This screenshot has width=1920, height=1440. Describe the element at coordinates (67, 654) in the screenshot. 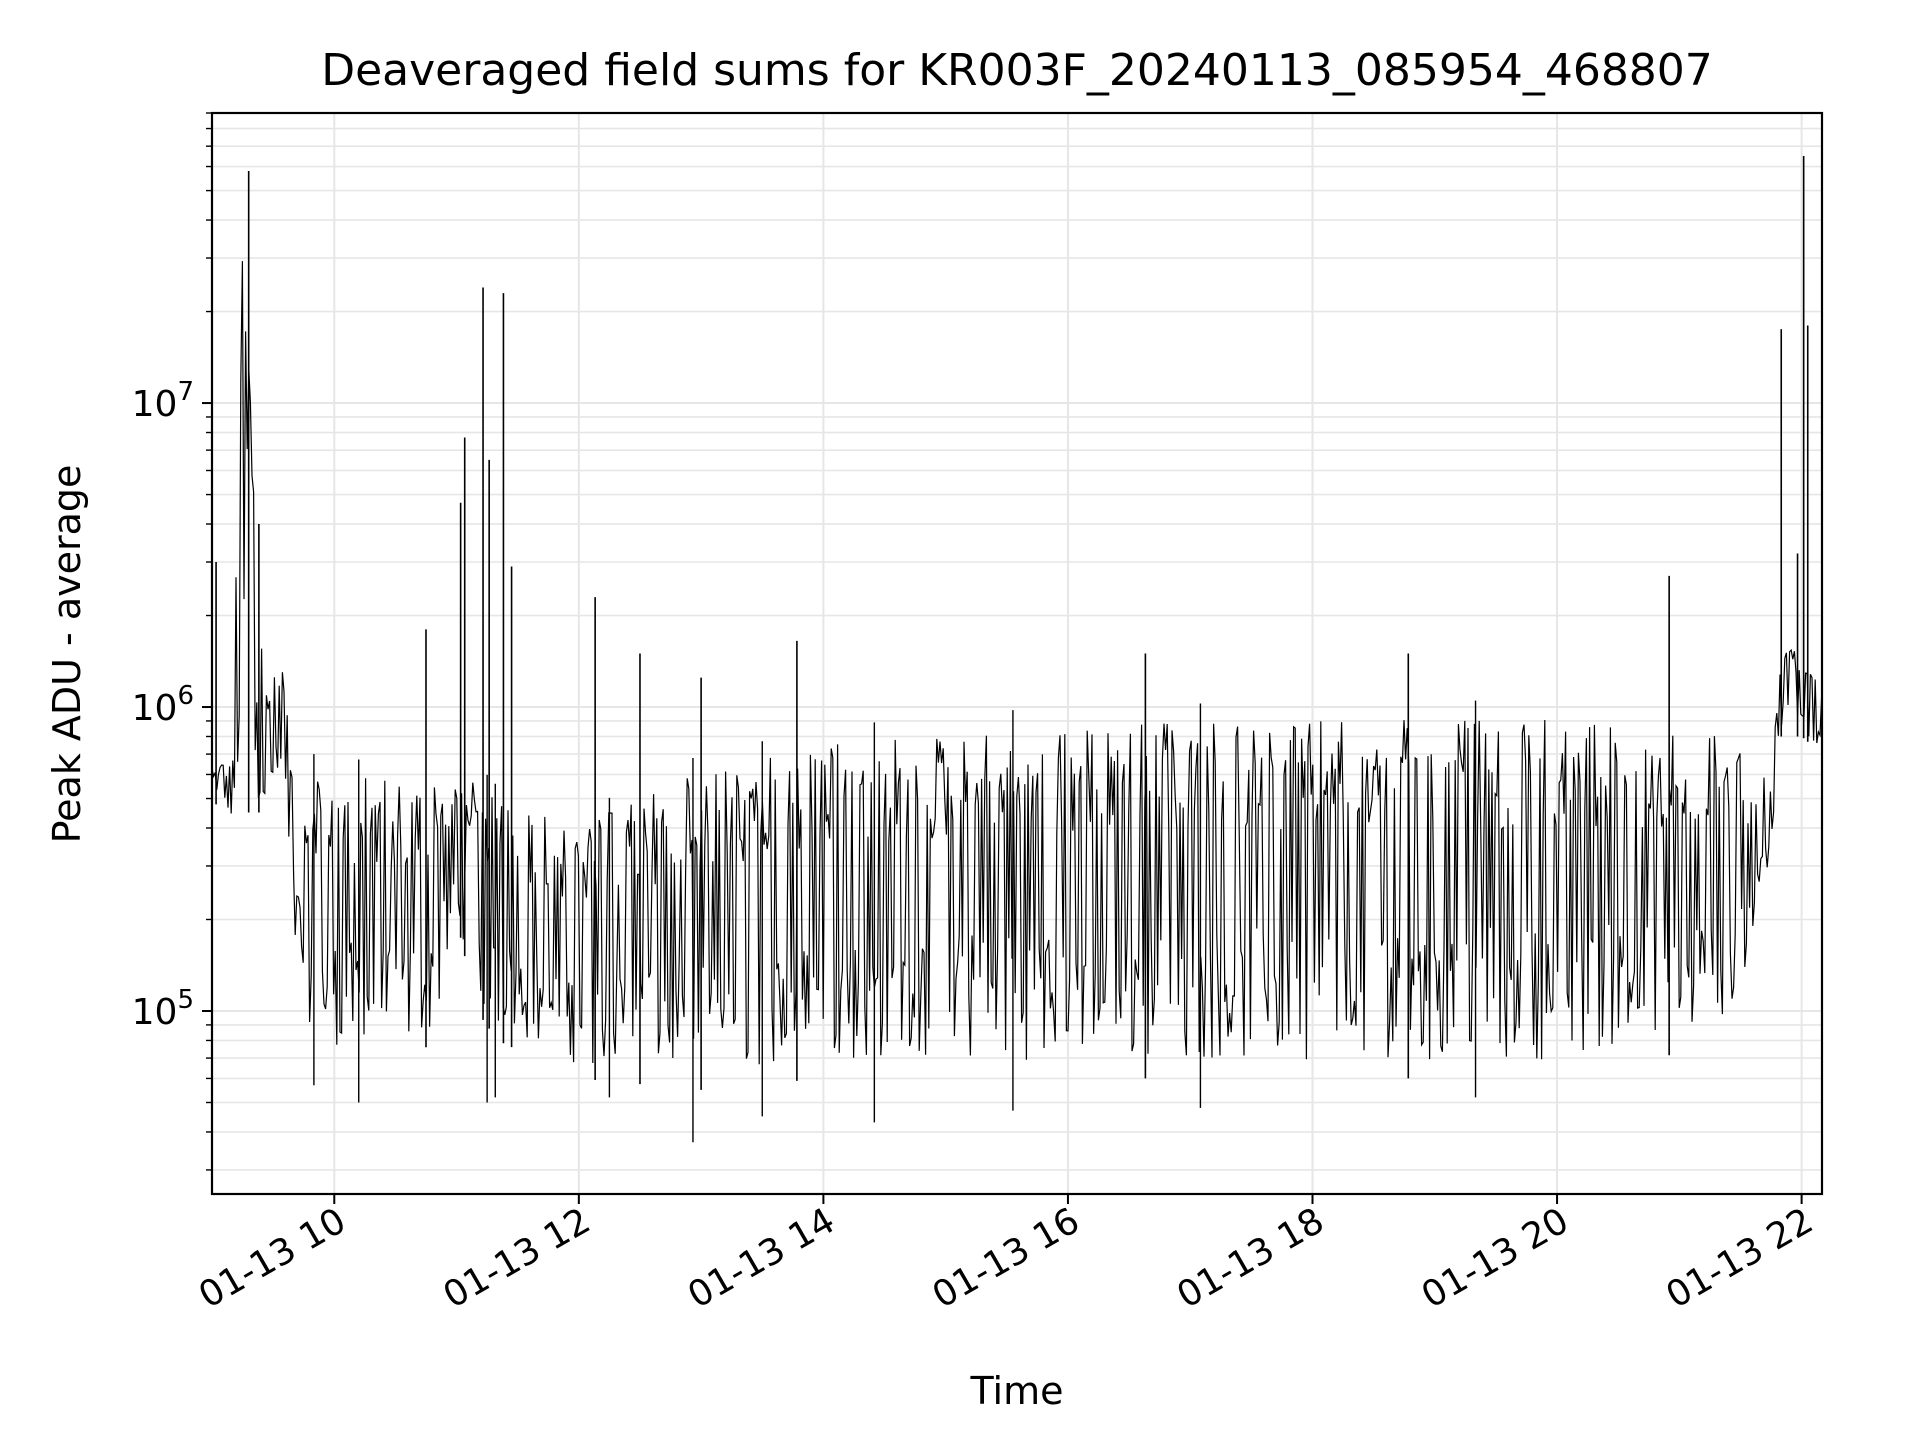

I see `y-axis-label: Peak ADU - average` at that location.